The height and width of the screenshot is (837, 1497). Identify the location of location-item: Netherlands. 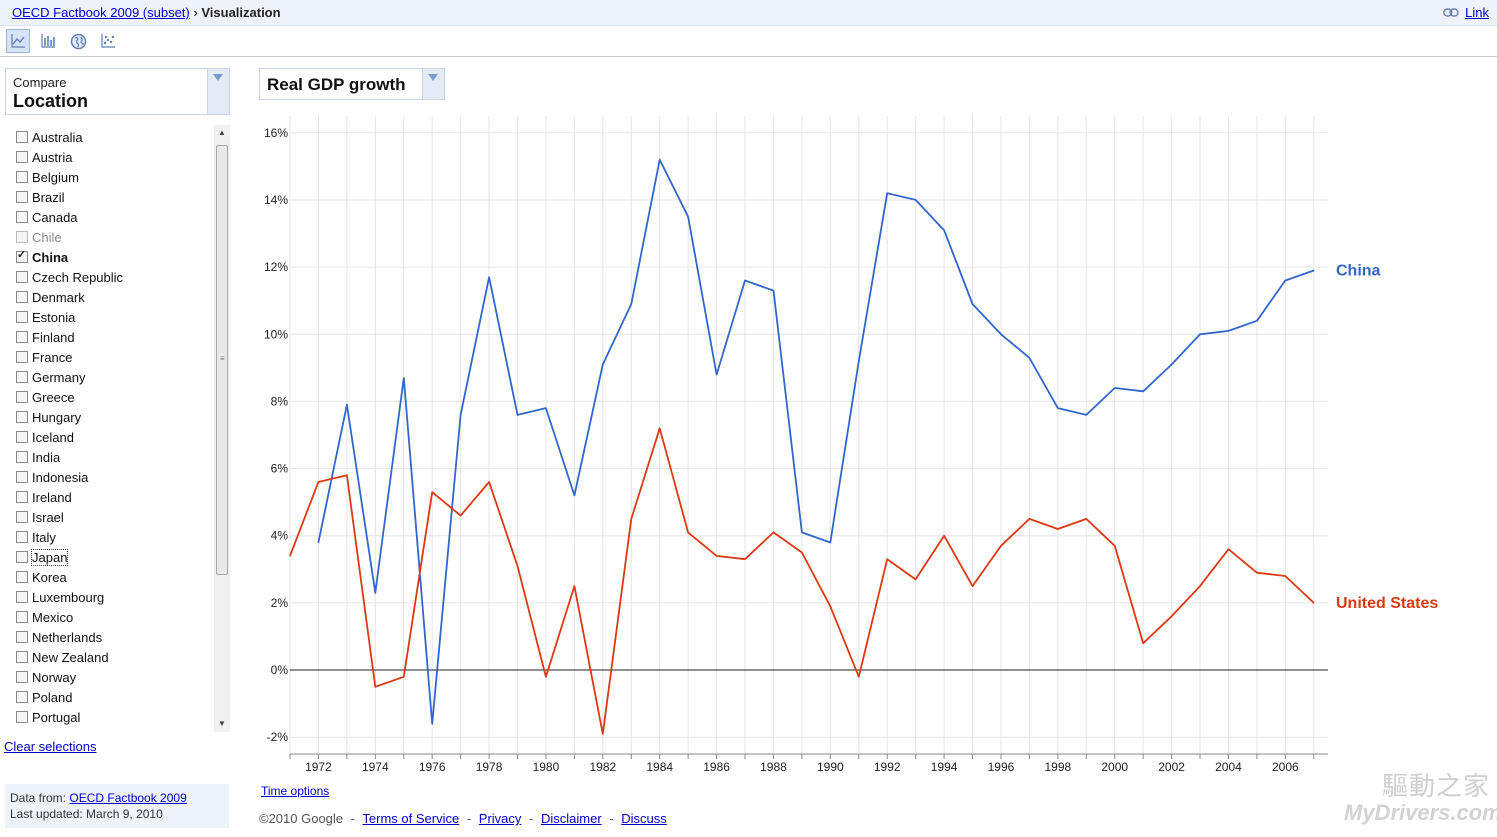
(59, 637).